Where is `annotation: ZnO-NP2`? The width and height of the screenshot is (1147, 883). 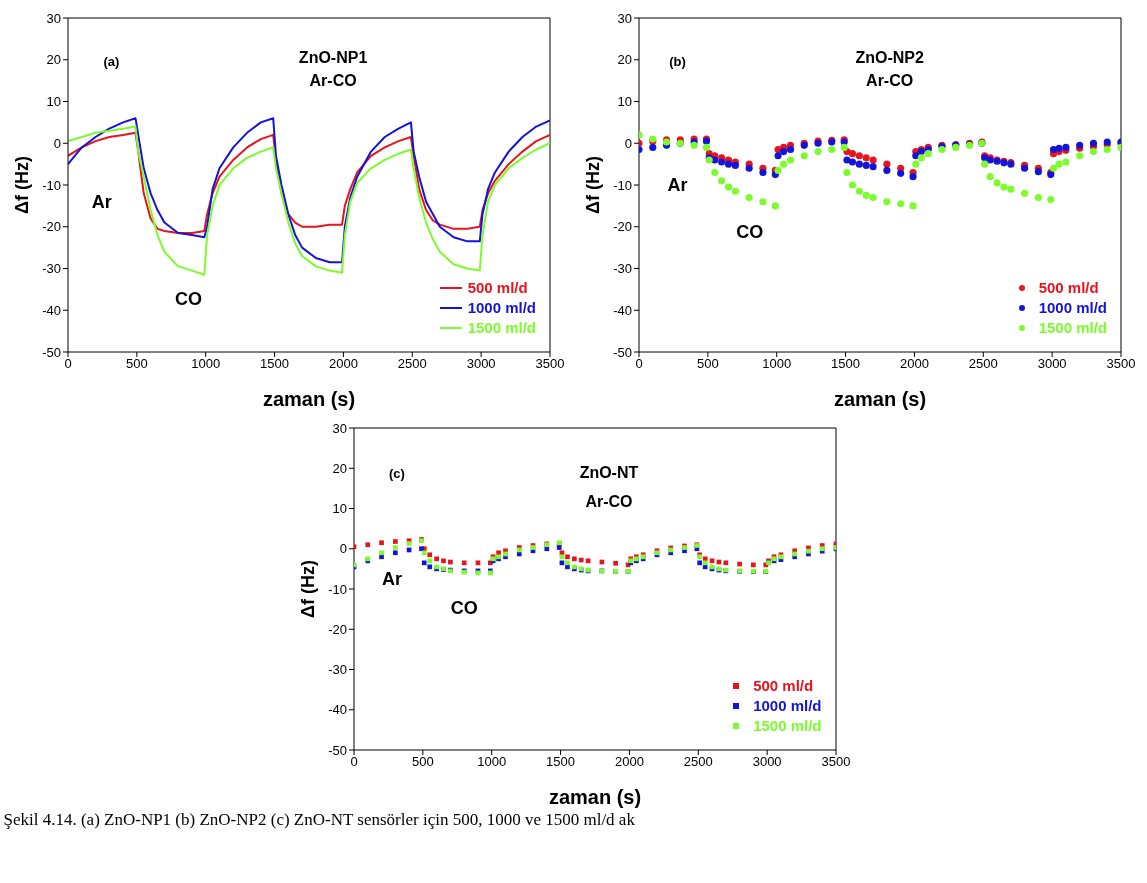 annotation: ZnO-NP2 is located at coordinates (889, 58).